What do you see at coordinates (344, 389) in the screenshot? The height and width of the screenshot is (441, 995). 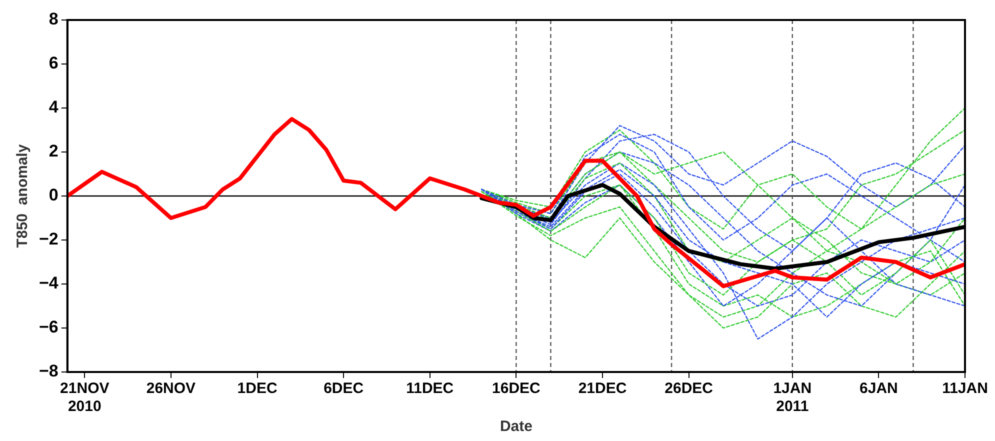 I see `x-tick-label: 6DEC` at bounding box center [344, 389].